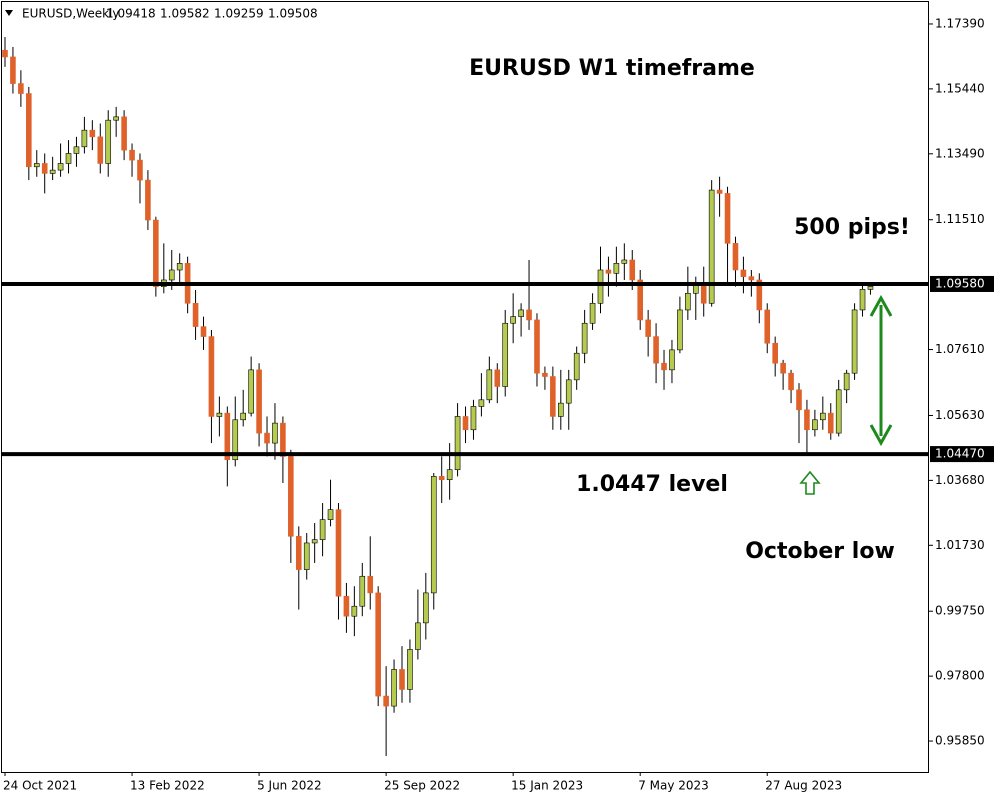 Image resolution: width=1000 pixels, height=800 pixels. Describe the element at coordinates (960, 676) in the screenshot. I see `y-tick-label: 0.97800` at that location.